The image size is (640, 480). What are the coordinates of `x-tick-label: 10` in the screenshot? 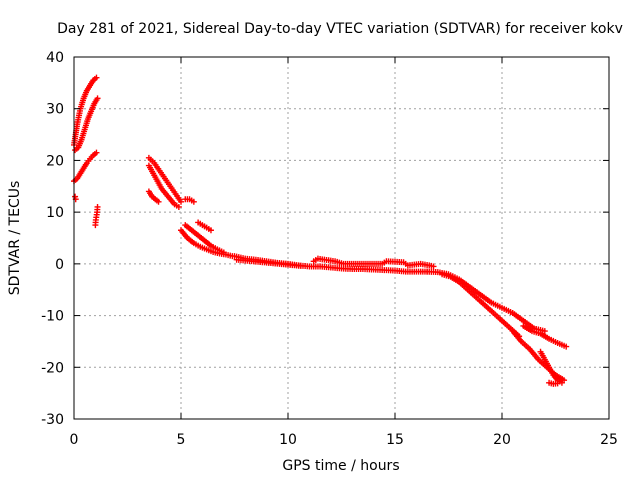 It's located at (288, 440).